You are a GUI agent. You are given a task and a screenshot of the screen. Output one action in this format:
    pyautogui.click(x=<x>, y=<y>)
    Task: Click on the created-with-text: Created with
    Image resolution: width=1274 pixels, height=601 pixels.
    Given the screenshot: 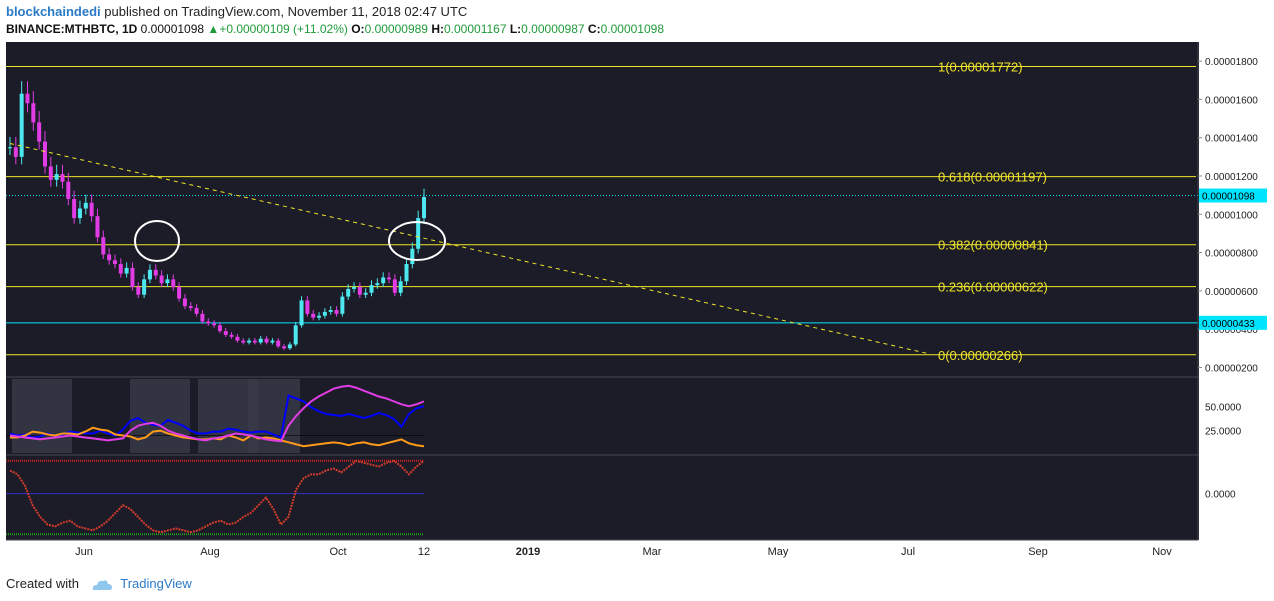 What is the action you would take?
    pyautogui.click(x=42, y=583)
    